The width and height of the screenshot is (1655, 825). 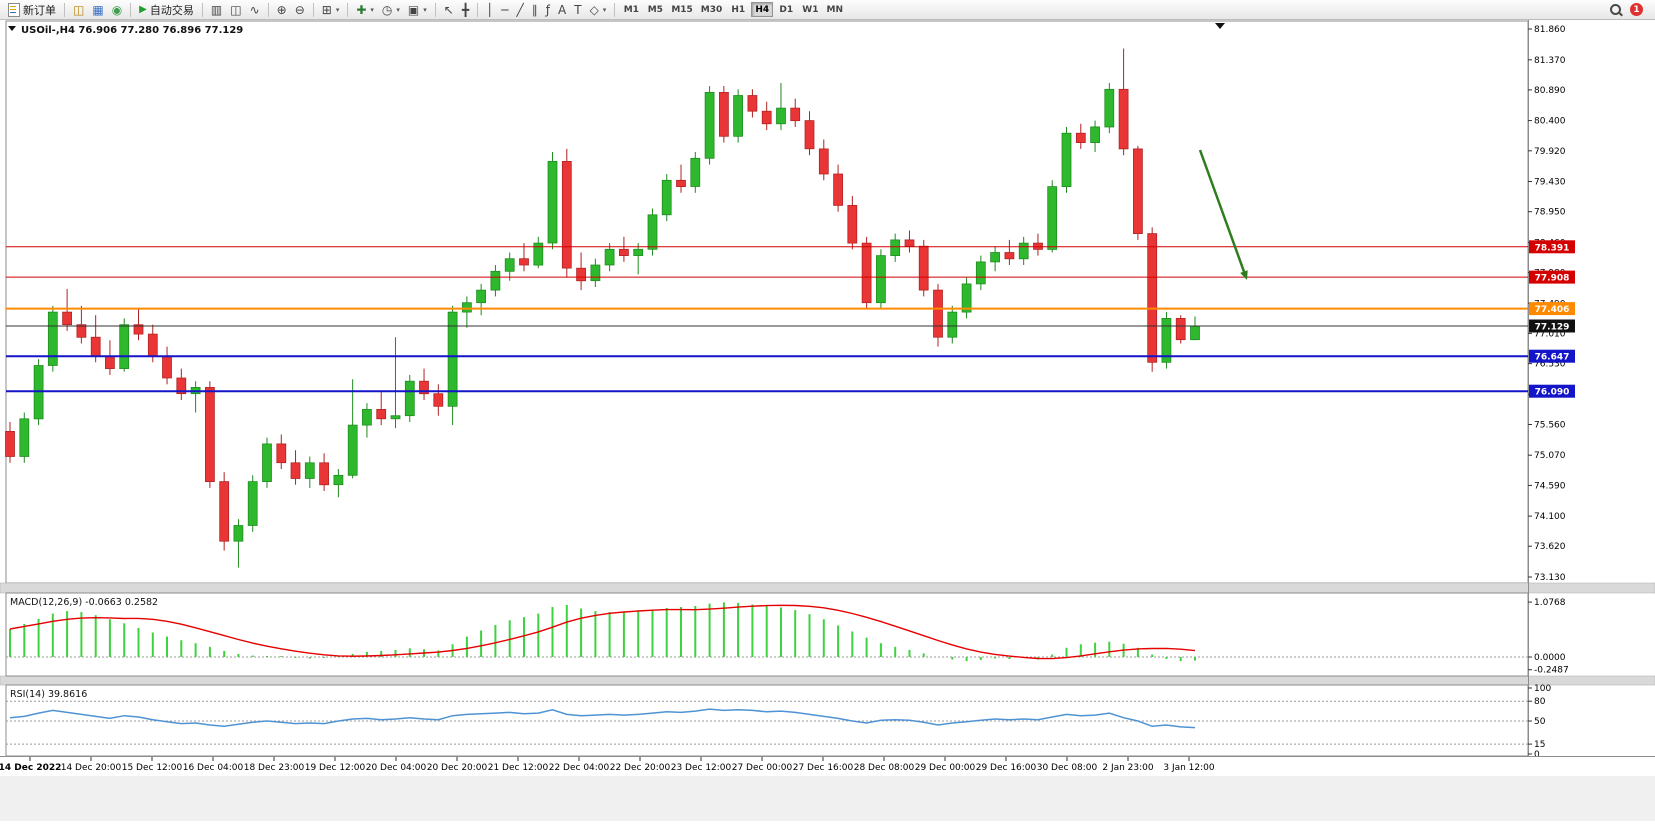 I want to click on macd-signal-line, so click(x=602, y=632).